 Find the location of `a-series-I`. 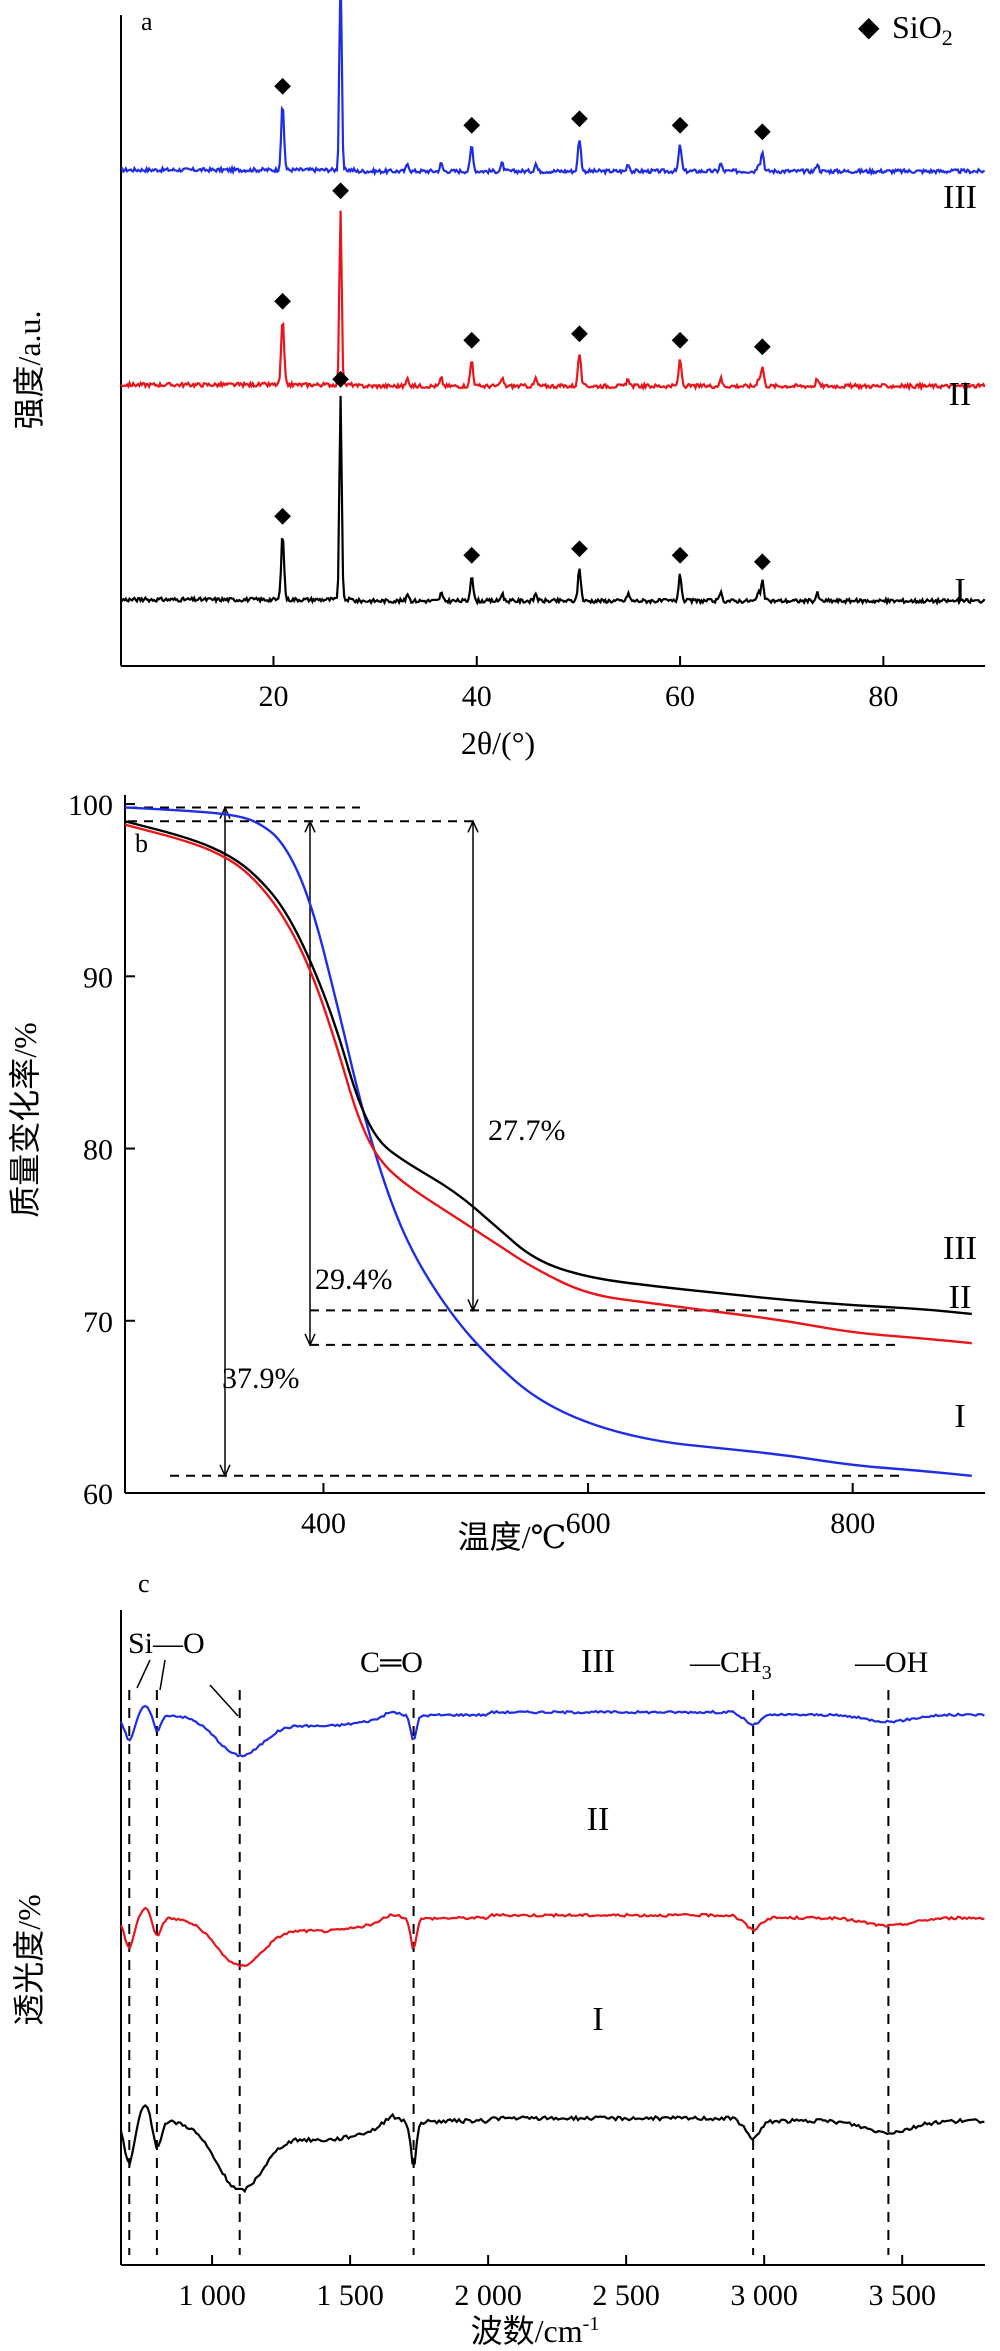

a-series-I is located at coordinates (553, 500).